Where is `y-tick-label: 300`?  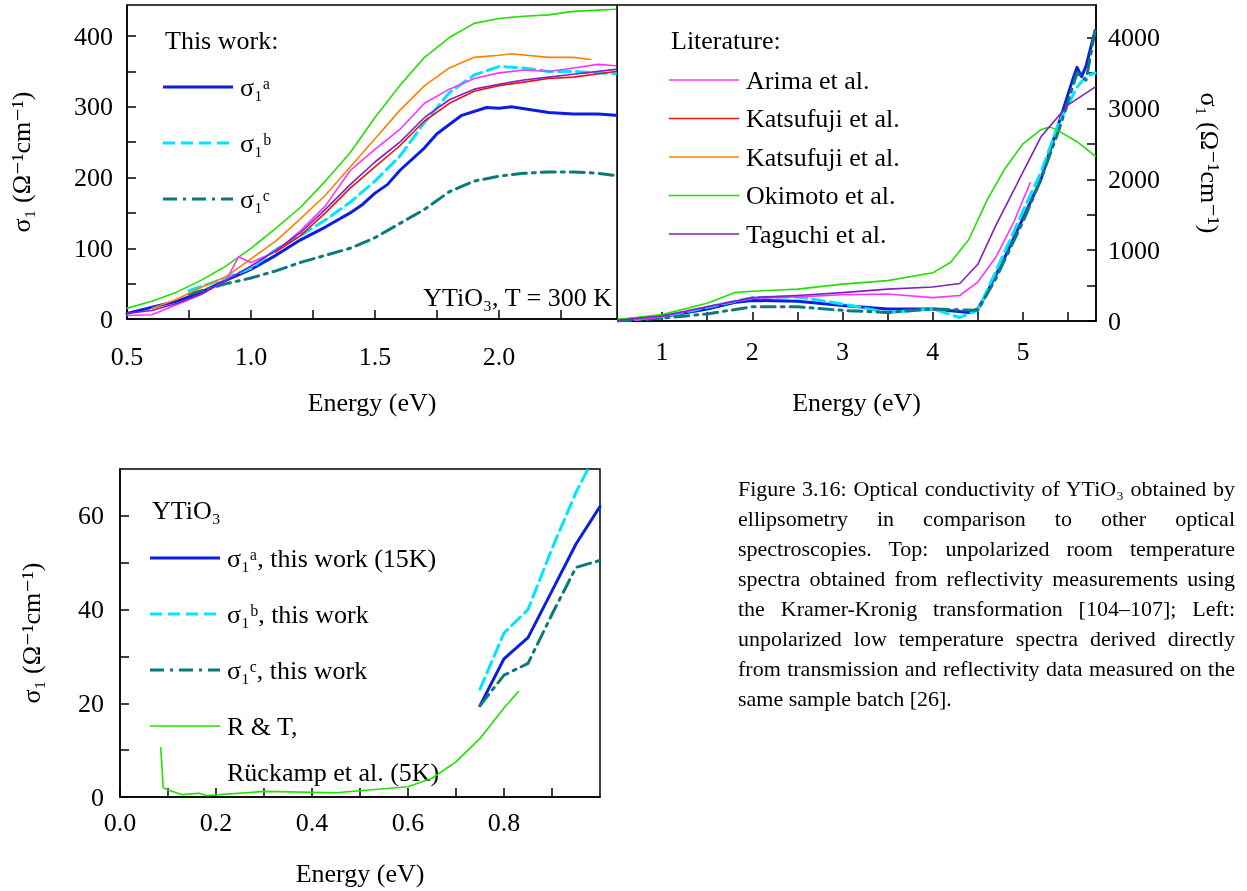
y-tick-label: 300 is located at coordinates (93, 107).